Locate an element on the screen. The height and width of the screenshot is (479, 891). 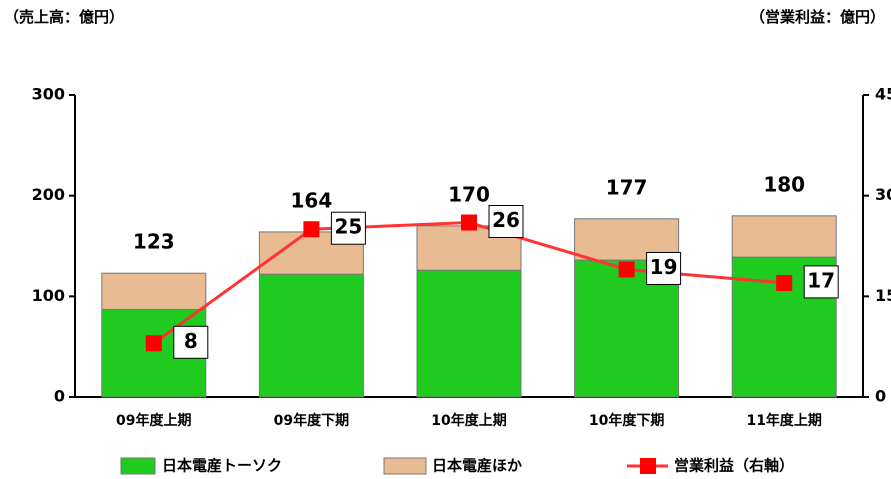
x-axis-category-label: 10年度下期 is located at coordinates (626, 420).